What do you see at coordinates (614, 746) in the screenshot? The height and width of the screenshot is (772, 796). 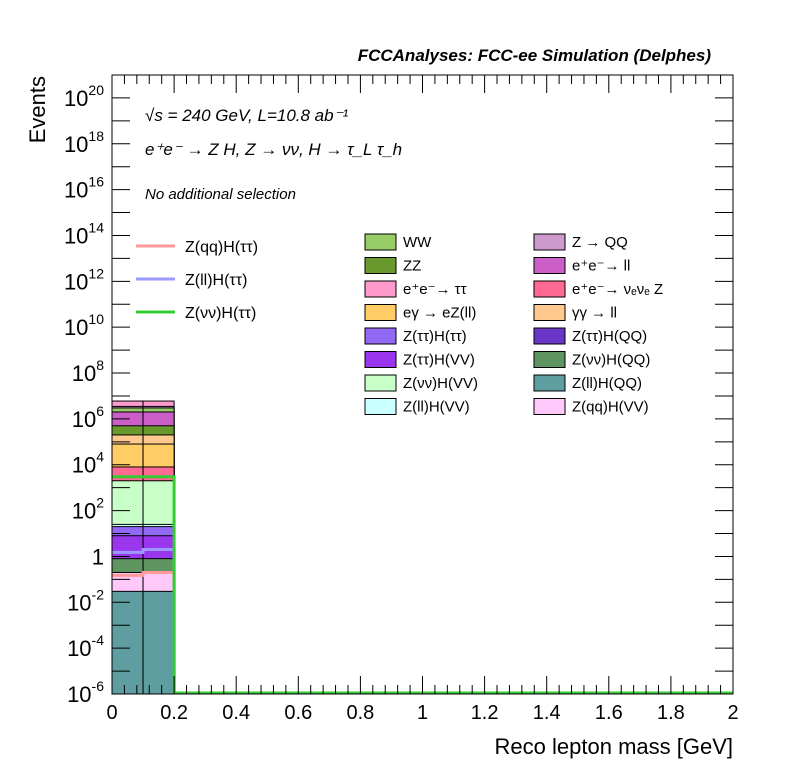 I see `x-axis-label: Reco lepton mass [GeV]` at bounding box center [614, 746].